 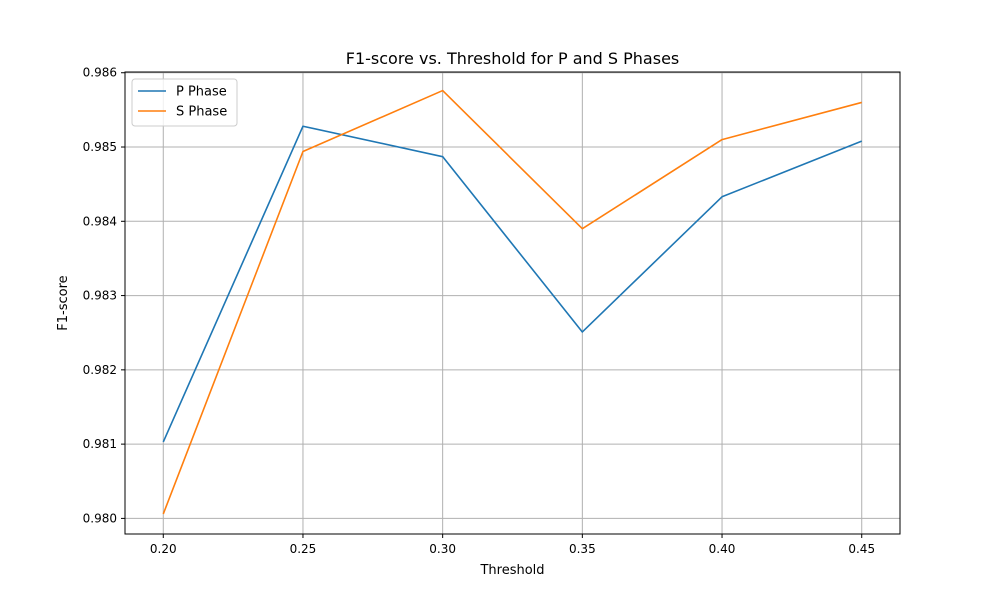 What do you see at coordinates (63, 302) in the screenshot?
I see `y-axis-label: F1-score` at bounding box center [63, 302].